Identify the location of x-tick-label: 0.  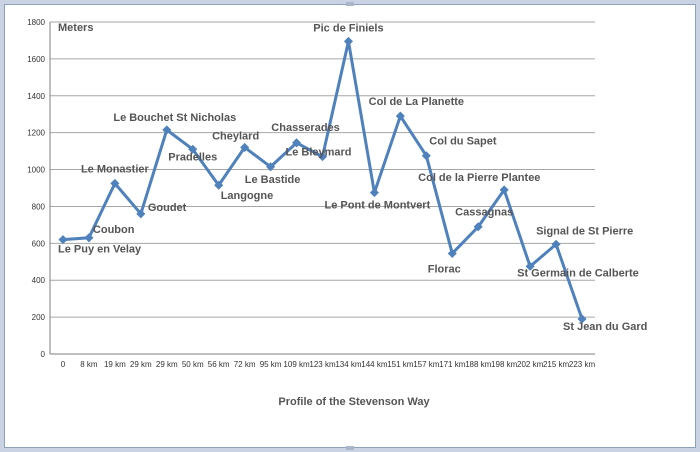
(63, 364).